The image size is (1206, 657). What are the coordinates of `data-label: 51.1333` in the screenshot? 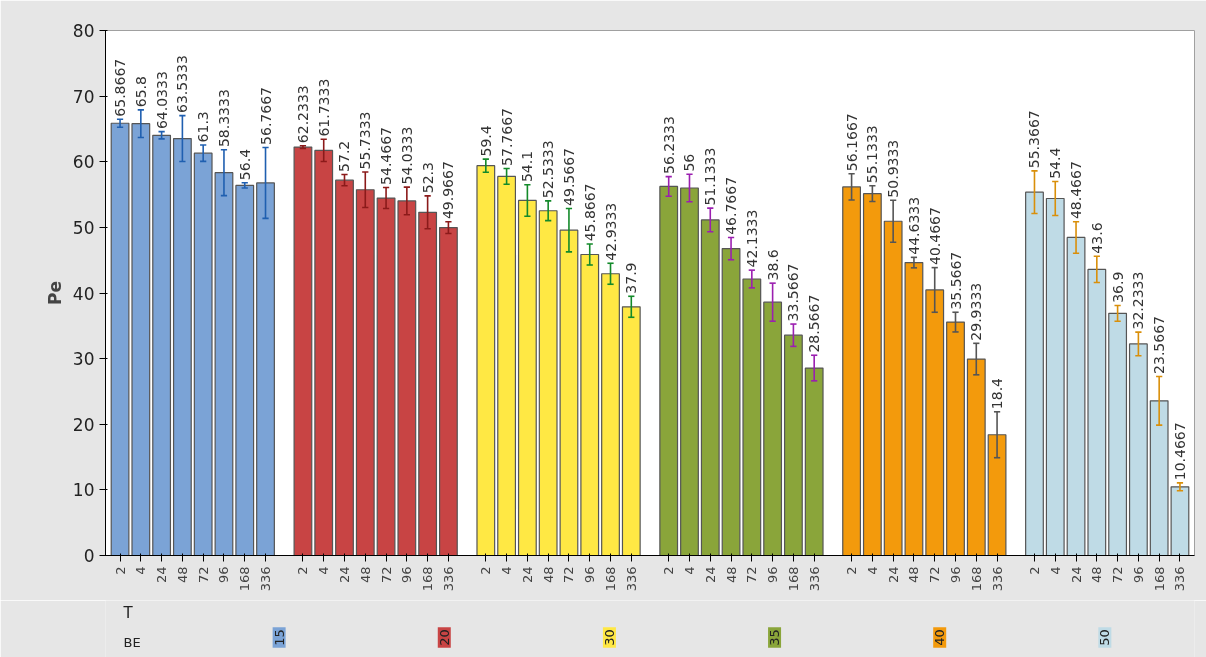 It's located at (710, 176).